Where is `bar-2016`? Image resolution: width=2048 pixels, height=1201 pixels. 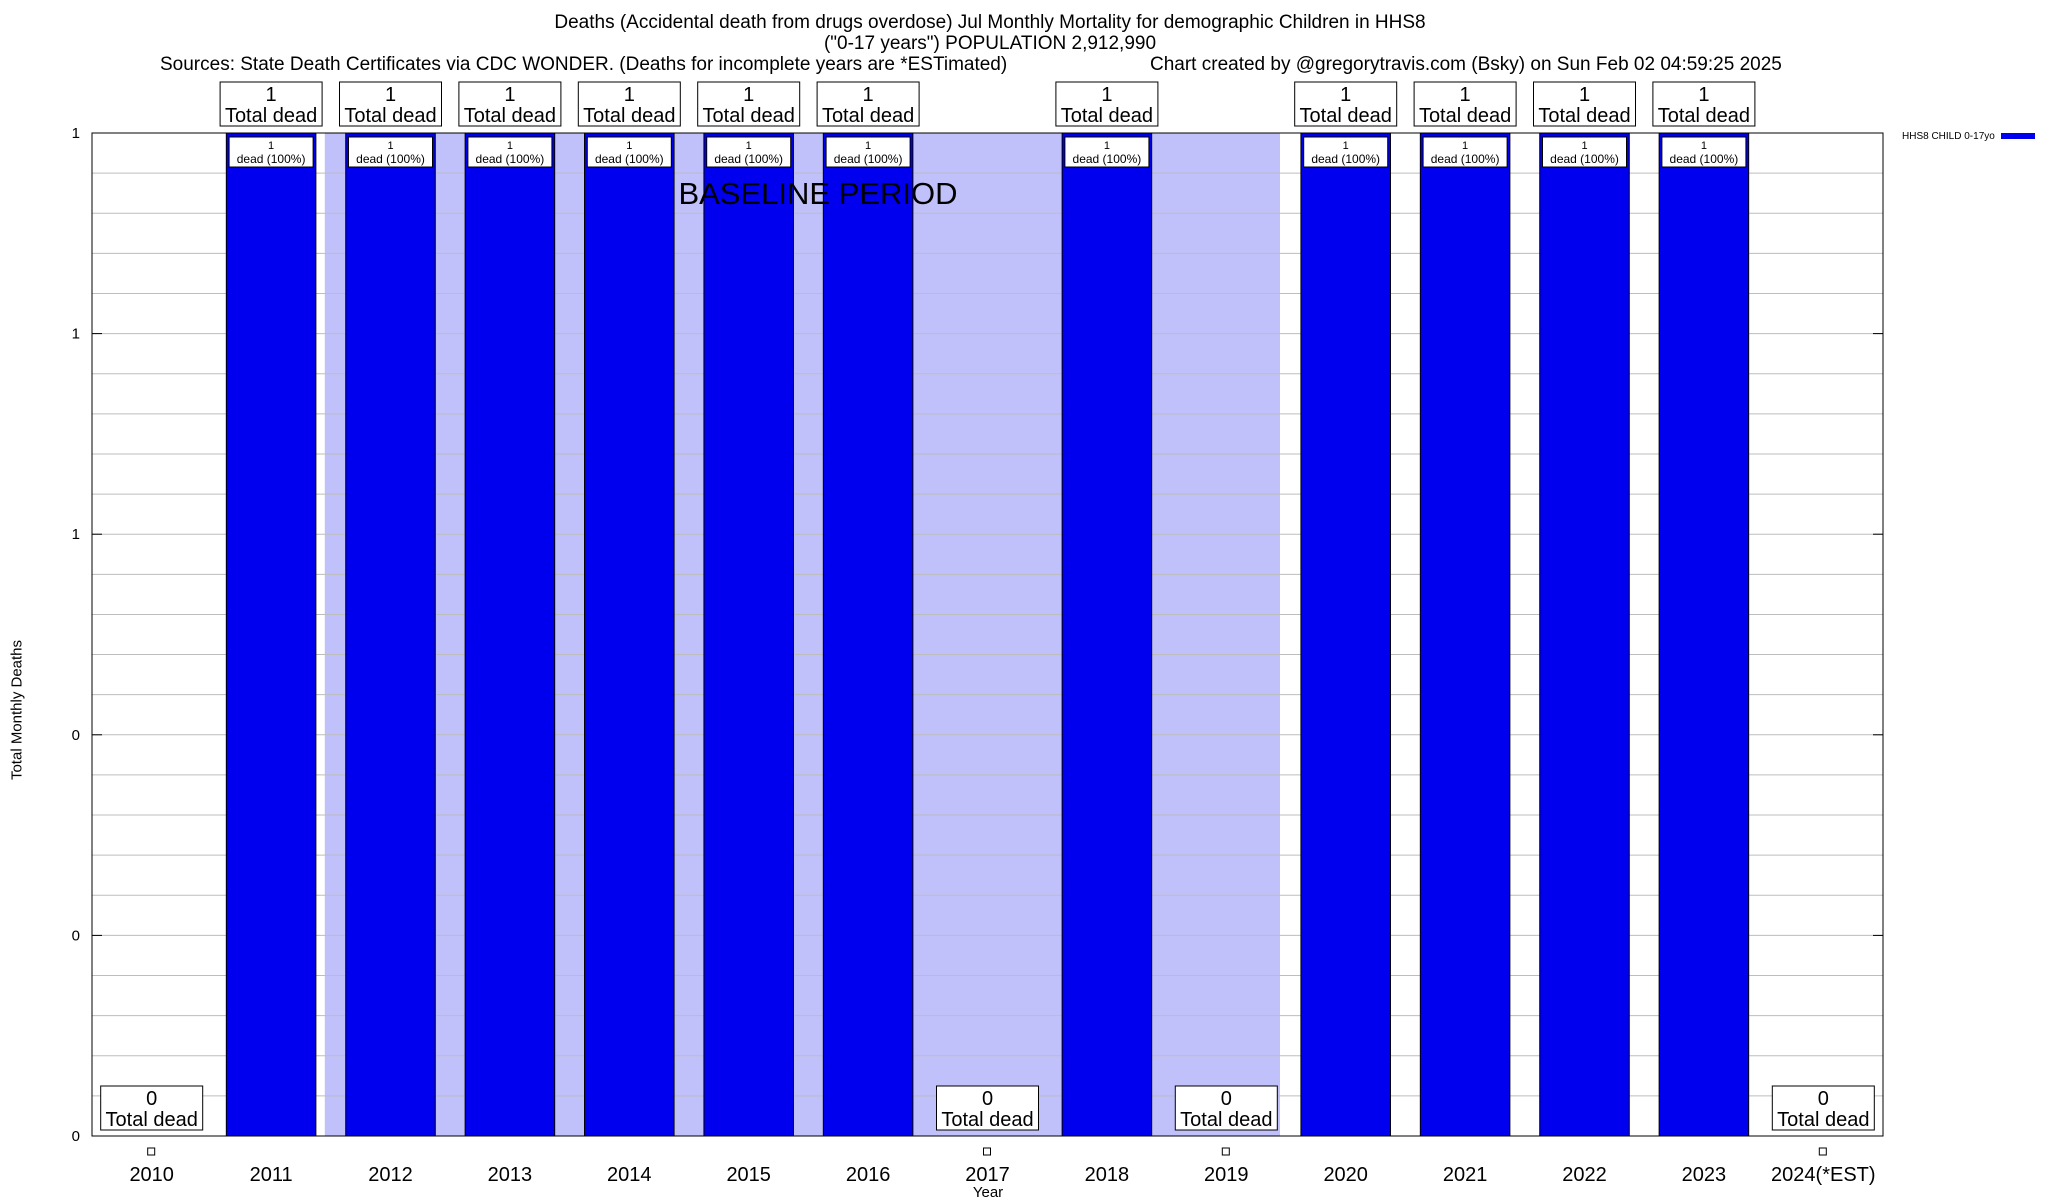 bar-2016 is located at coordinates (868, 634).